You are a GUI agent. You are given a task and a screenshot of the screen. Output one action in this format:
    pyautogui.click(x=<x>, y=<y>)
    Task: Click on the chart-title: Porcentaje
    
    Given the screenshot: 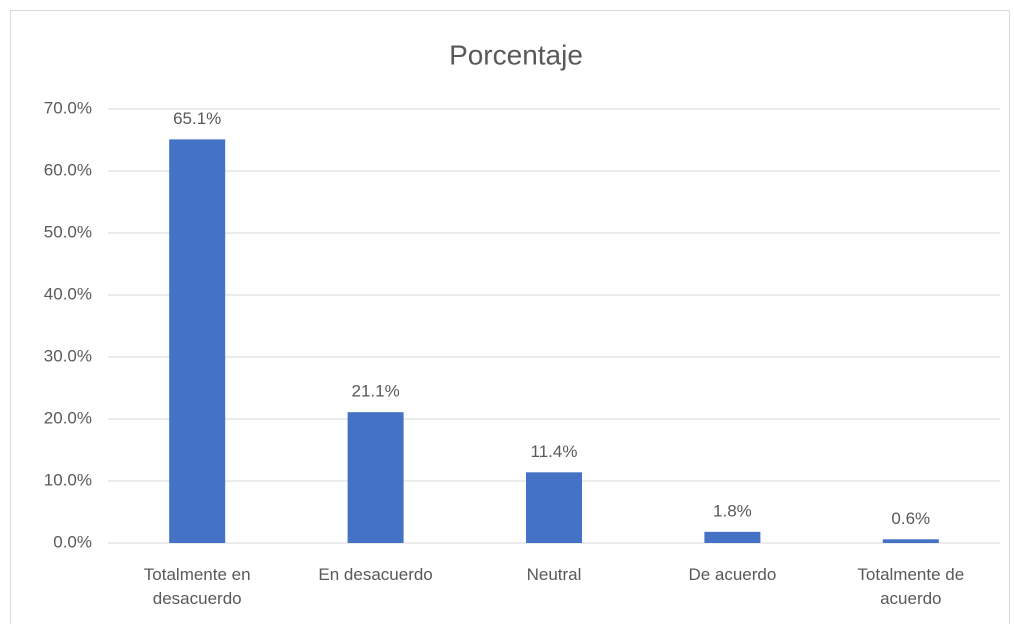 What is the action you would take?
    pyautogui.click(x=516, y=54)
    